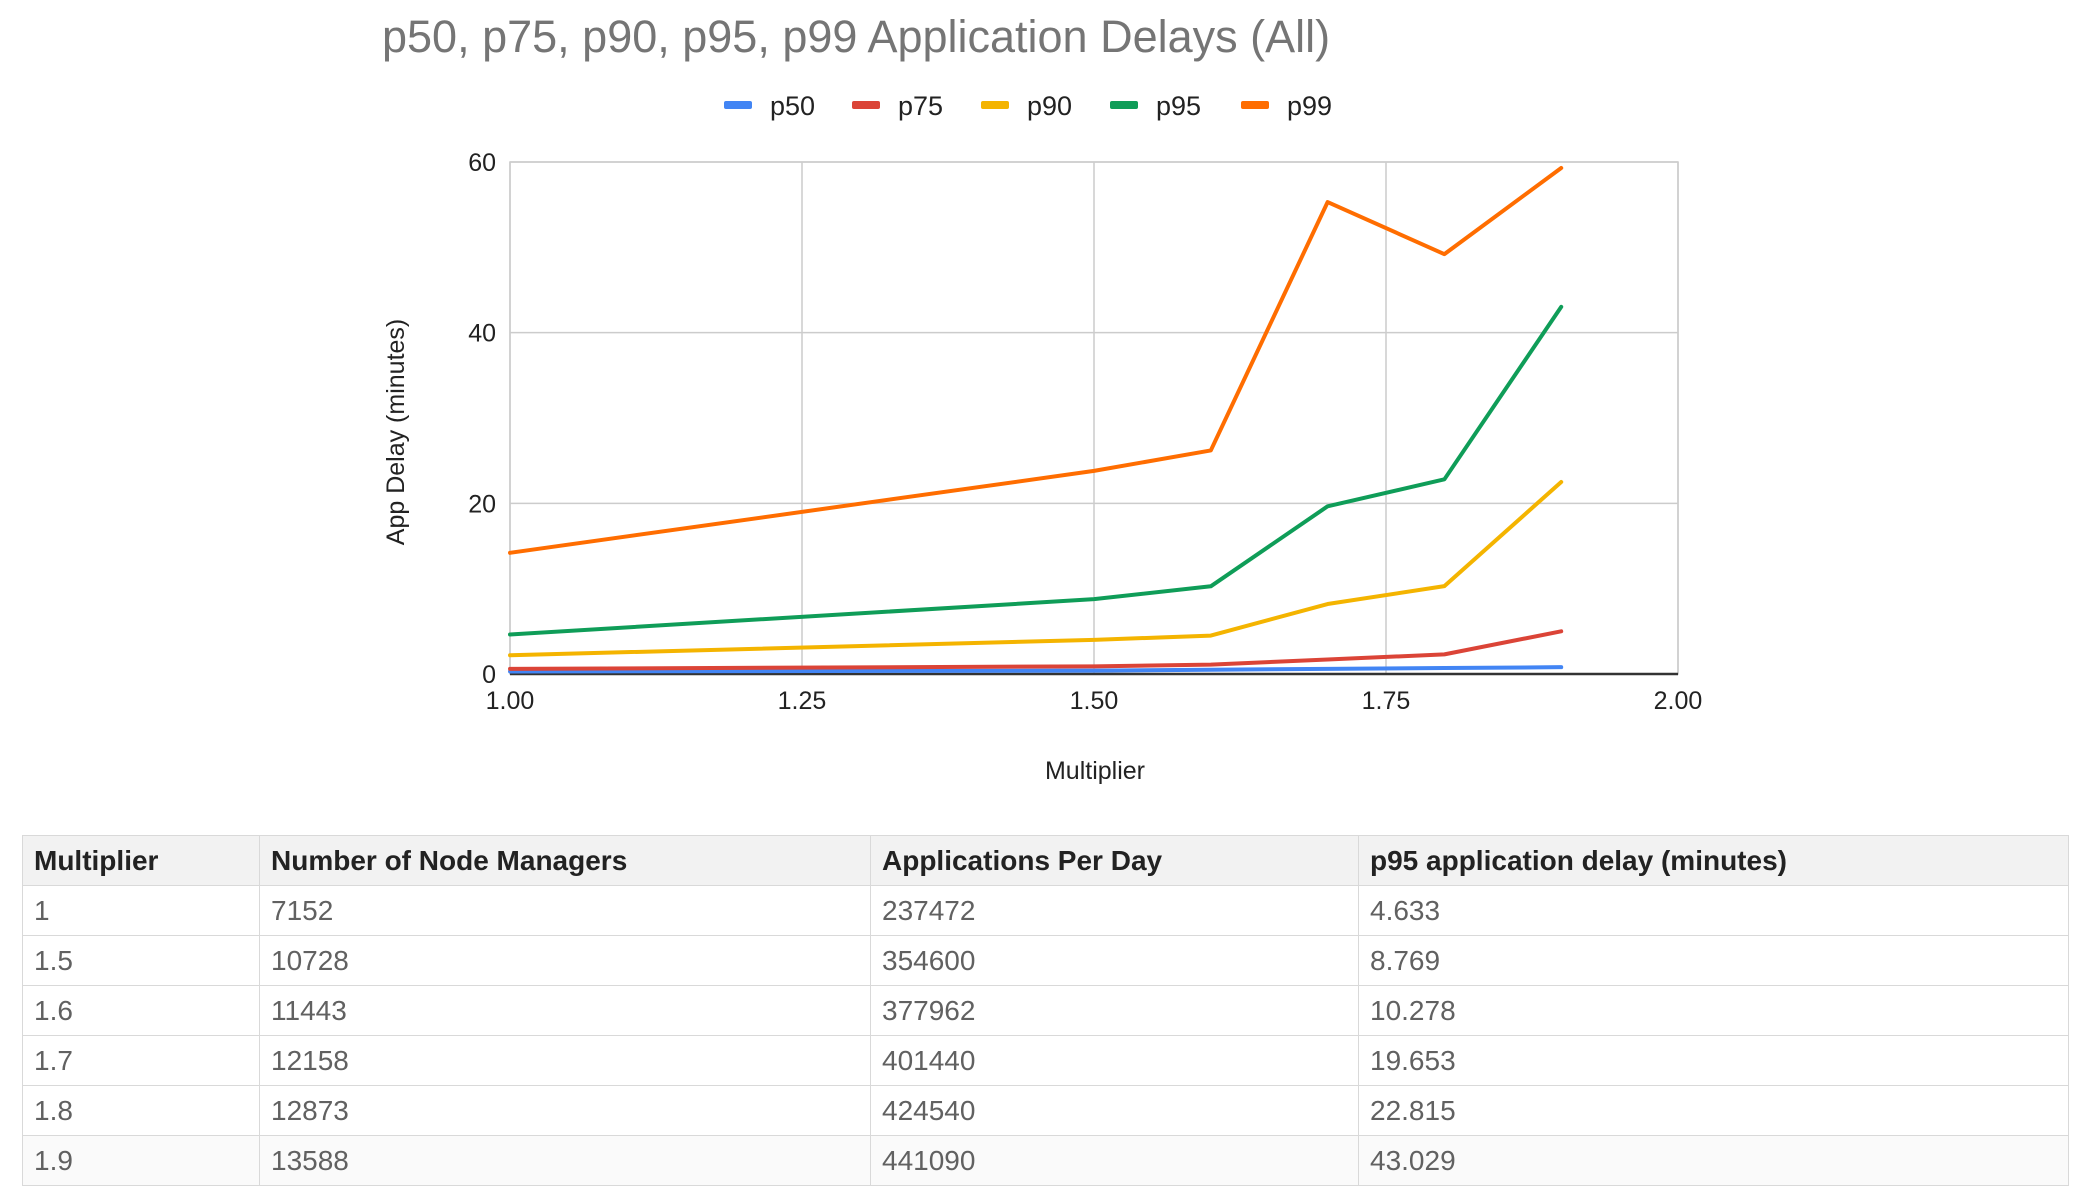 Image resolution: width=2086 pixels, height=1194 pixels. I want to click on x-tick-label: 1.50, so click(1094, 701).